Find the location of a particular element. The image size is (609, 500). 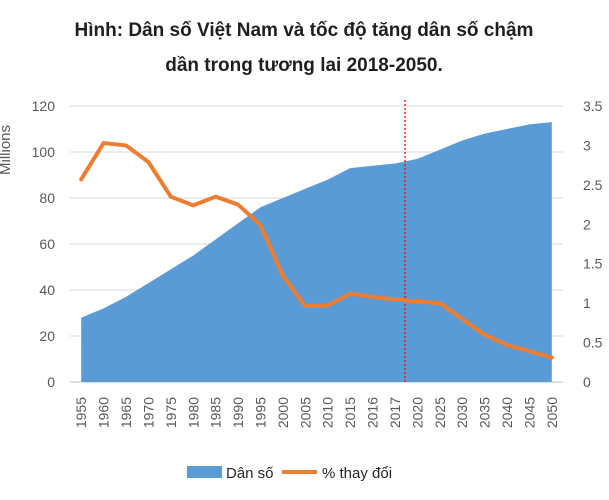

left-tick-label: 20 is located at coordinates (47, 336).